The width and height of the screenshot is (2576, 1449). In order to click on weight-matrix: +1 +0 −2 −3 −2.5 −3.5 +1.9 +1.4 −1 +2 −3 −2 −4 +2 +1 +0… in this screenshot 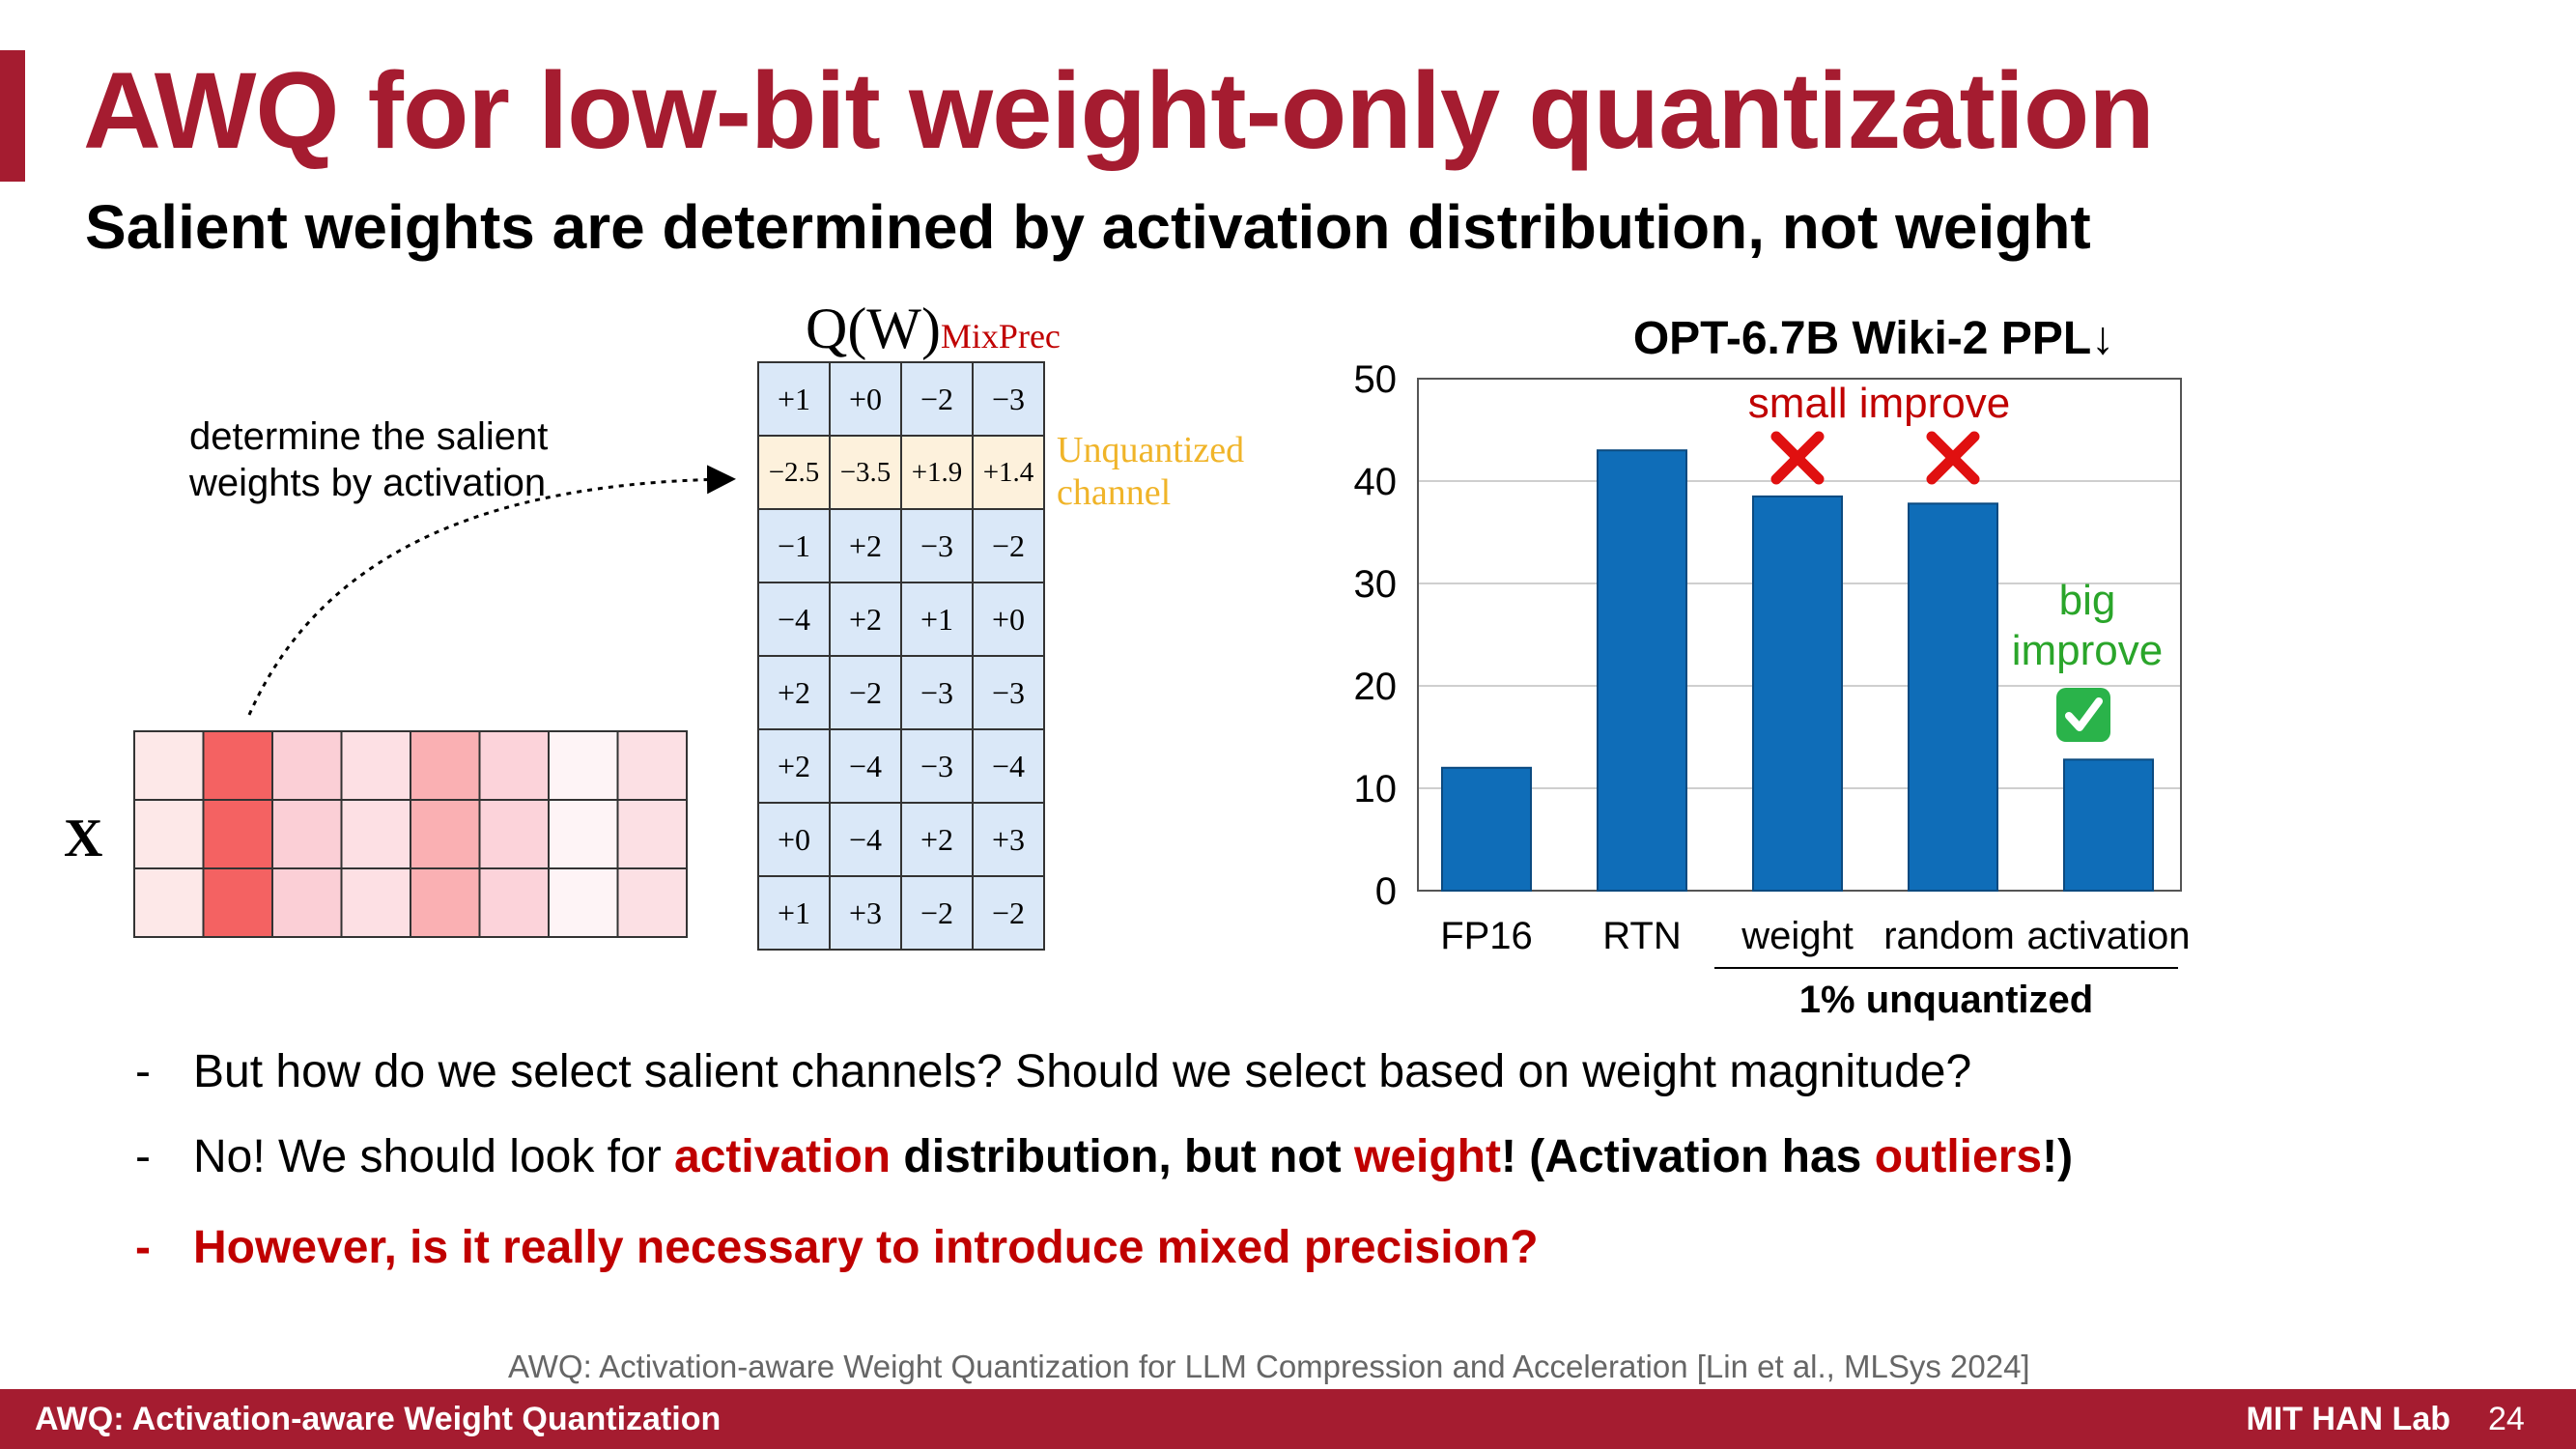, I will do `click(901, 656)`.